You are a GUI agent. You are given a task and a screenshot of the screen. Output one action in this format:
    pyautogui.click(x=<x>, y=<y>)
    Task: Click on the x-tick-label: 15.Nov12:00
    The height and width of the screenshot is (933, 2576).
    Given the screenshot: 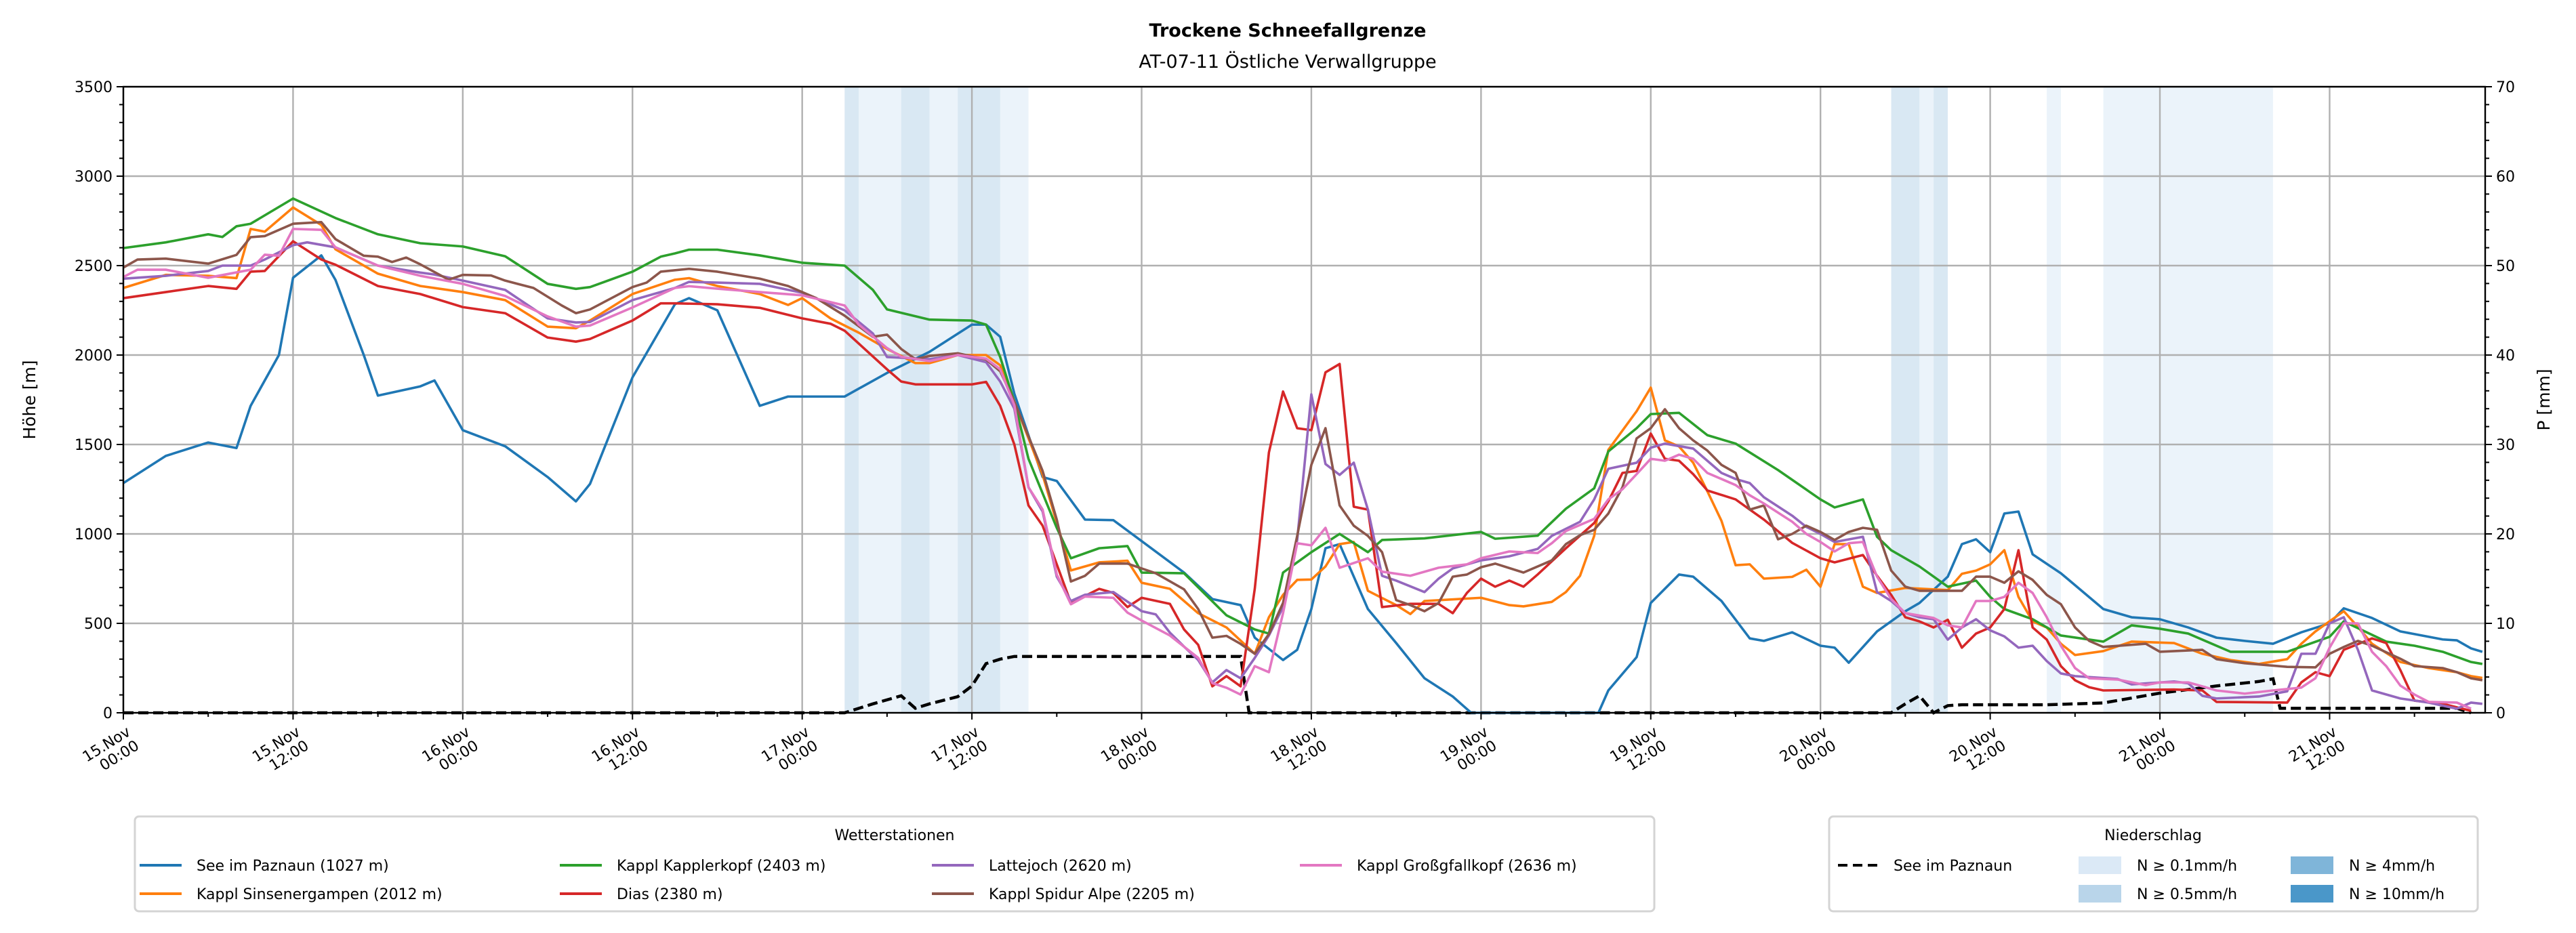 What is the action you would take?
    pyautogui.click(x=281, y=752)
    